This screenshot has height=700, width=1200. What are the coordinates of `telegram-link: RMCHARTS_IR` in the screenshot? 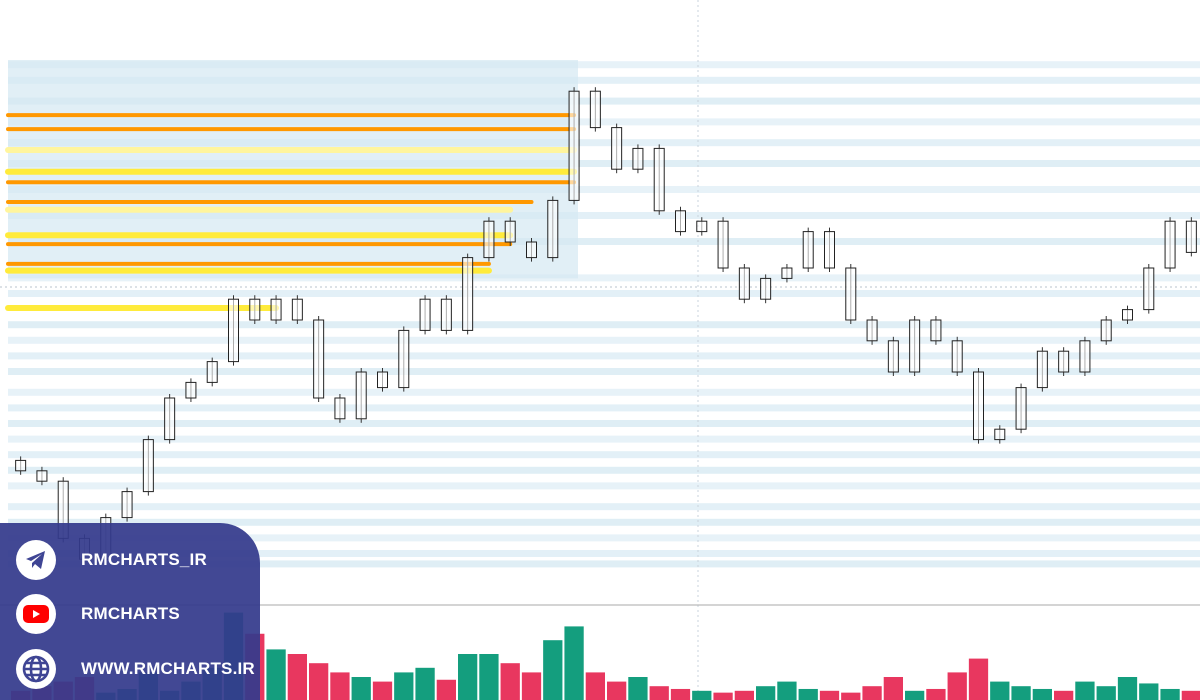 It's located at (111, 560).